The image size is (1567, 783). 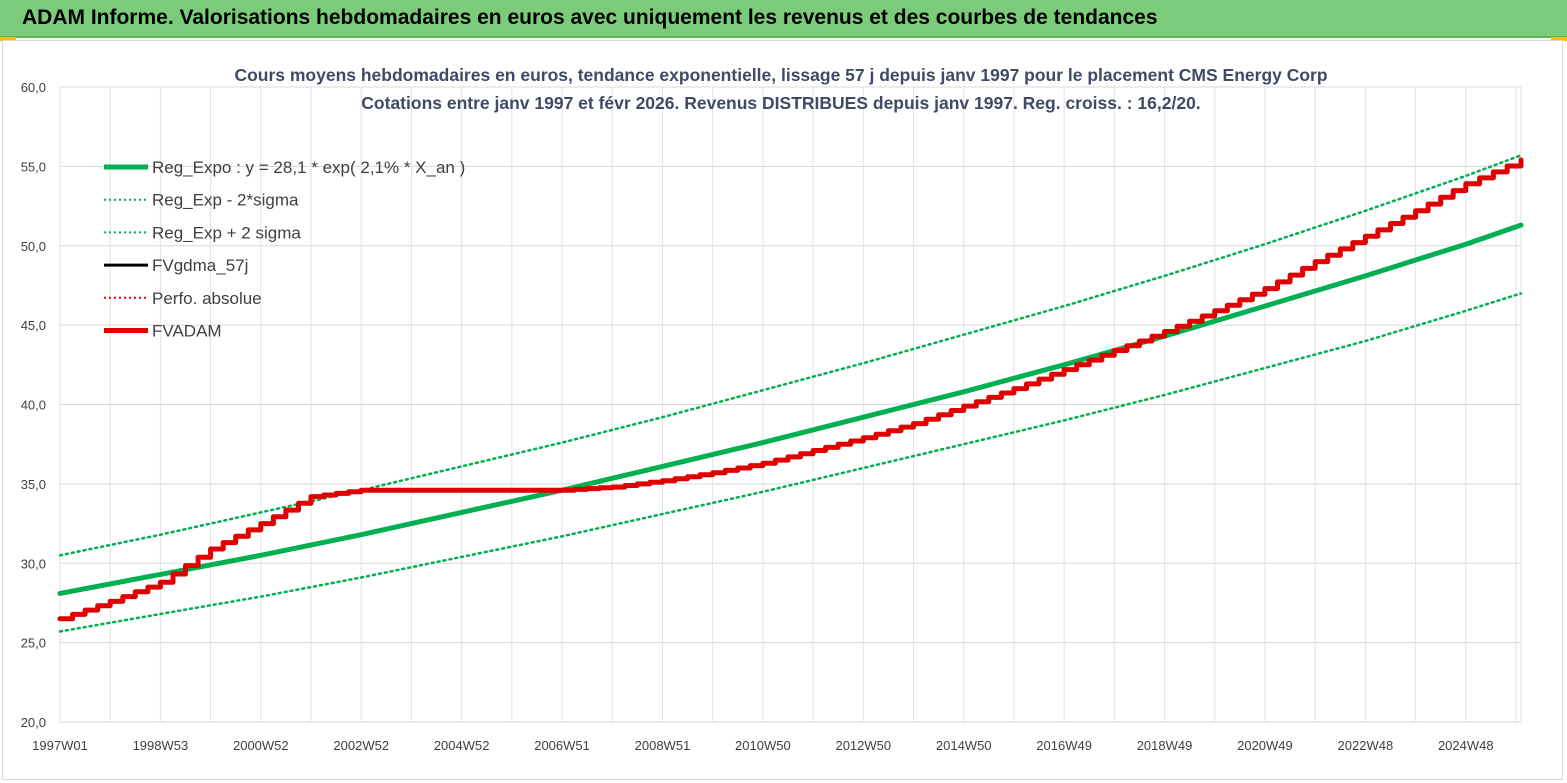 What do you see at coordinates (1064, 745) in the screenshot?
I see `x-tick-label: 2016W49` at bounding box center [1064, 745].